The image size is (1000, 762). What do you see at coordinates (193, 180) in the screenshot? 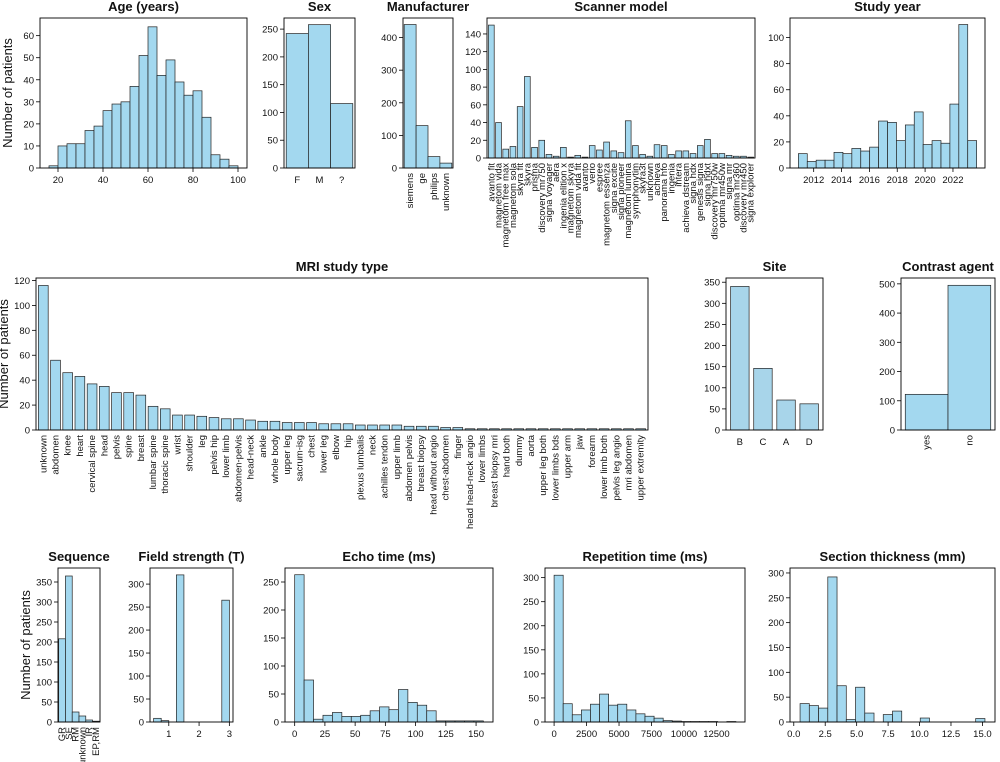
I see `x-tick-label: 80` at bounding box center [193, 180].